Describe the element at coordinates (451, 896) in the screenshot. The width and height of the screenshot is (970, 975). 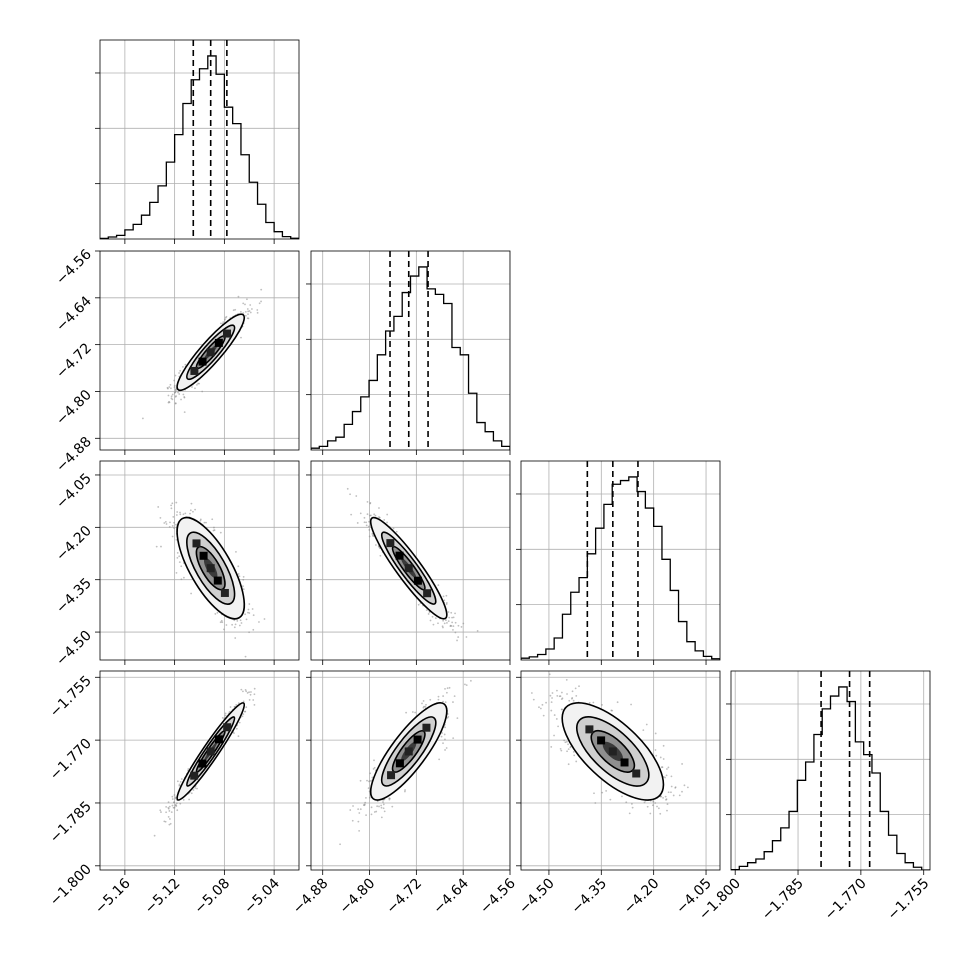
I see `x-tick-label-2-4: −4.64` at that location.